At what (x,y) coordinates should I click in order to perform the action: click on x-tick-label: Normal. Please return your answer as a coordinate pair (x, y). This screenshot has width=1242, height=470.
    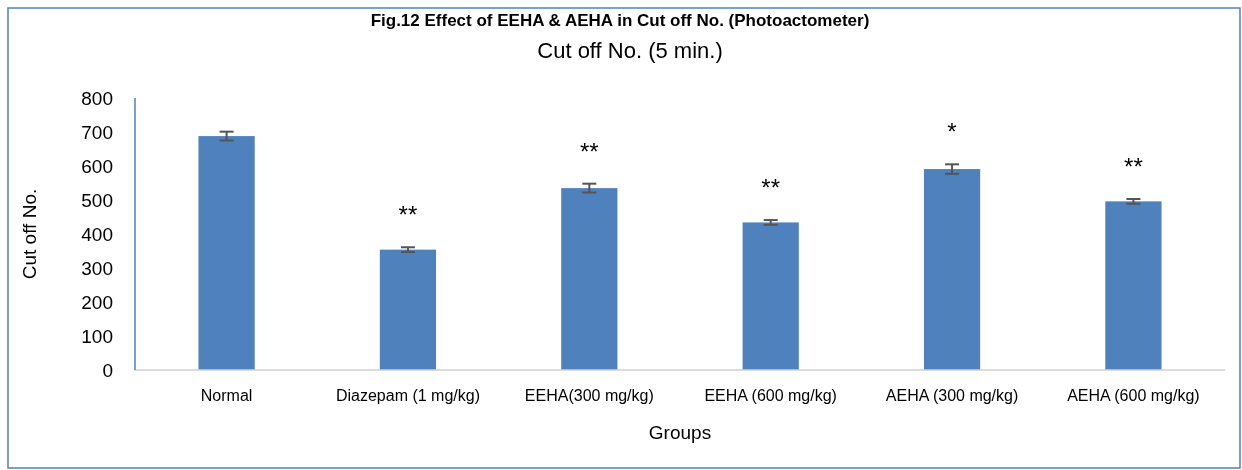
    Looking at the image, I should click on (226, 395).